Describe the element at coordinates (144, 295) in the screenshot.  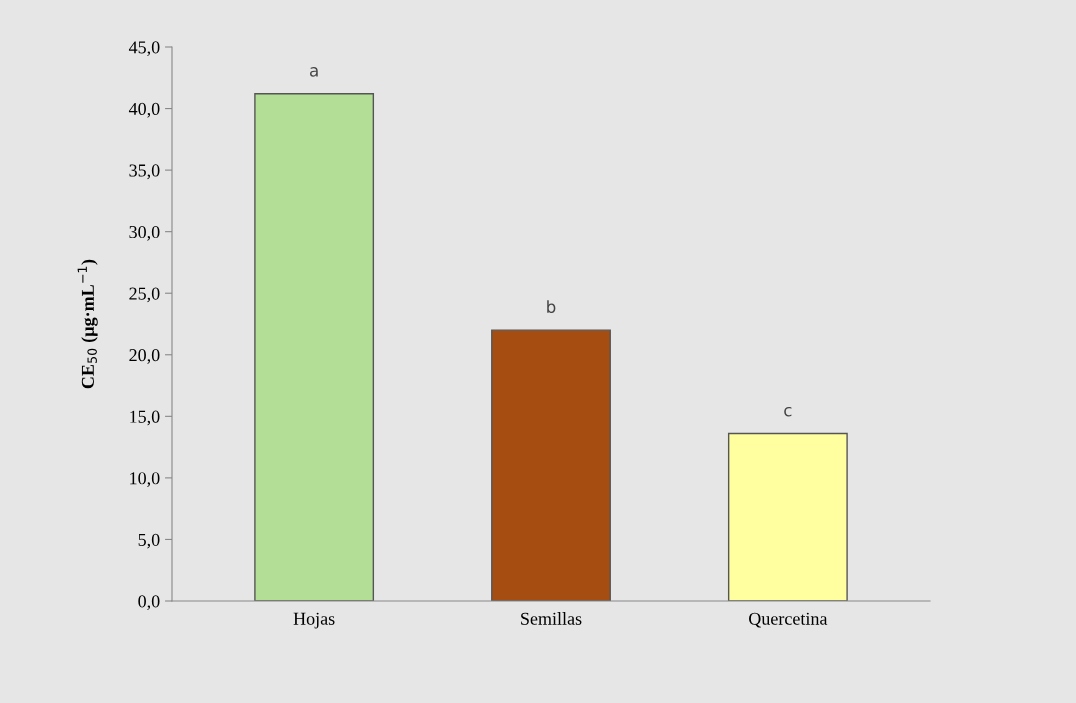
I see `y-tick-label: 25,0` at that location.